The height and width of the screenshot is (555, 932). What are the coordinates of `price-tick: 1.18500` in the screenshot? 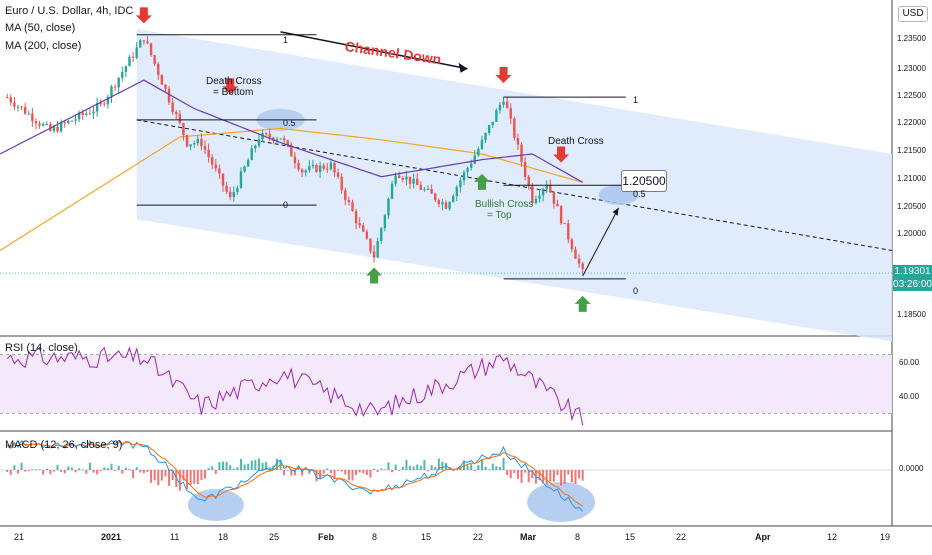 It's located at (911, 314).